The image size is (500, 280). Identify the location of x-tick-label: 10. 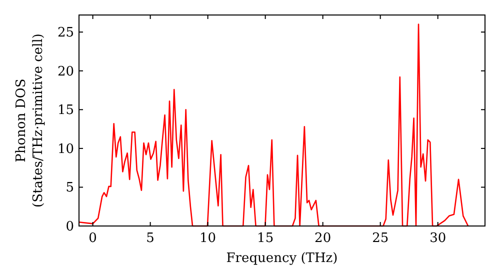
(208, 238).